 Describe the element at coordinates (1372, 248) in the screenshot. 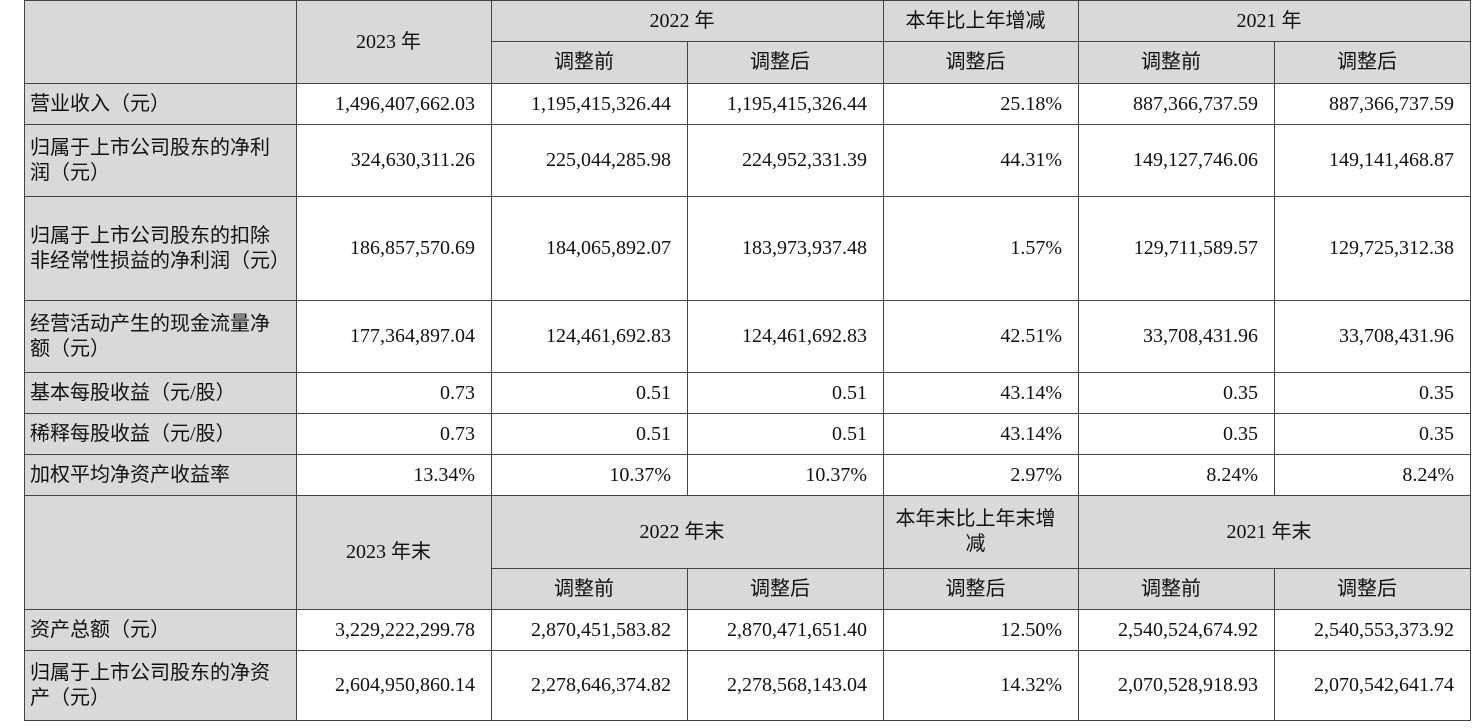

I see `value-cell: 129,725,312.38` at that location.